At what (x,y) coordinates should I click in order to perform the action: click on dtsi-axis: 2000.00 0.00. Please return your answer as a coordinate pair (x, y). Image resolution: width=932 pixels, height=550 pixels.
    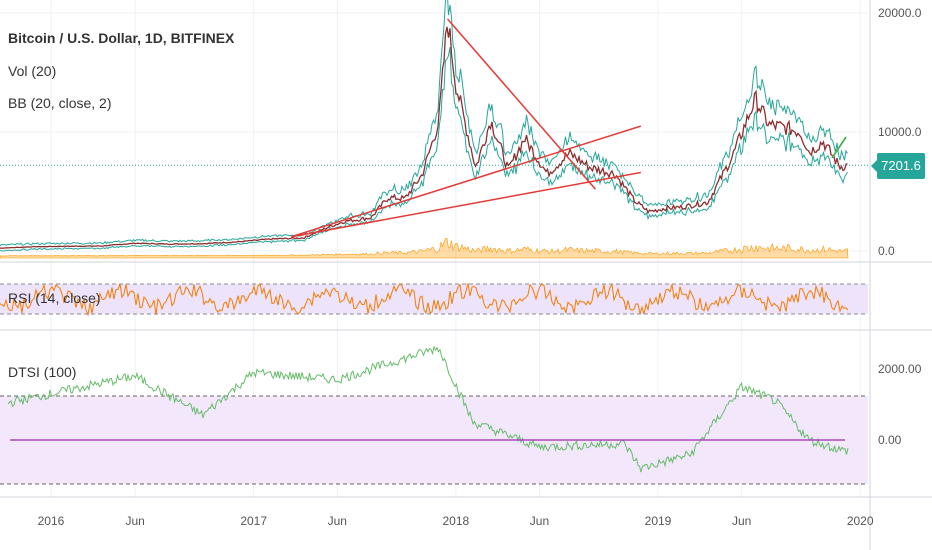
    Looking at the image, I should click on (900, 404).